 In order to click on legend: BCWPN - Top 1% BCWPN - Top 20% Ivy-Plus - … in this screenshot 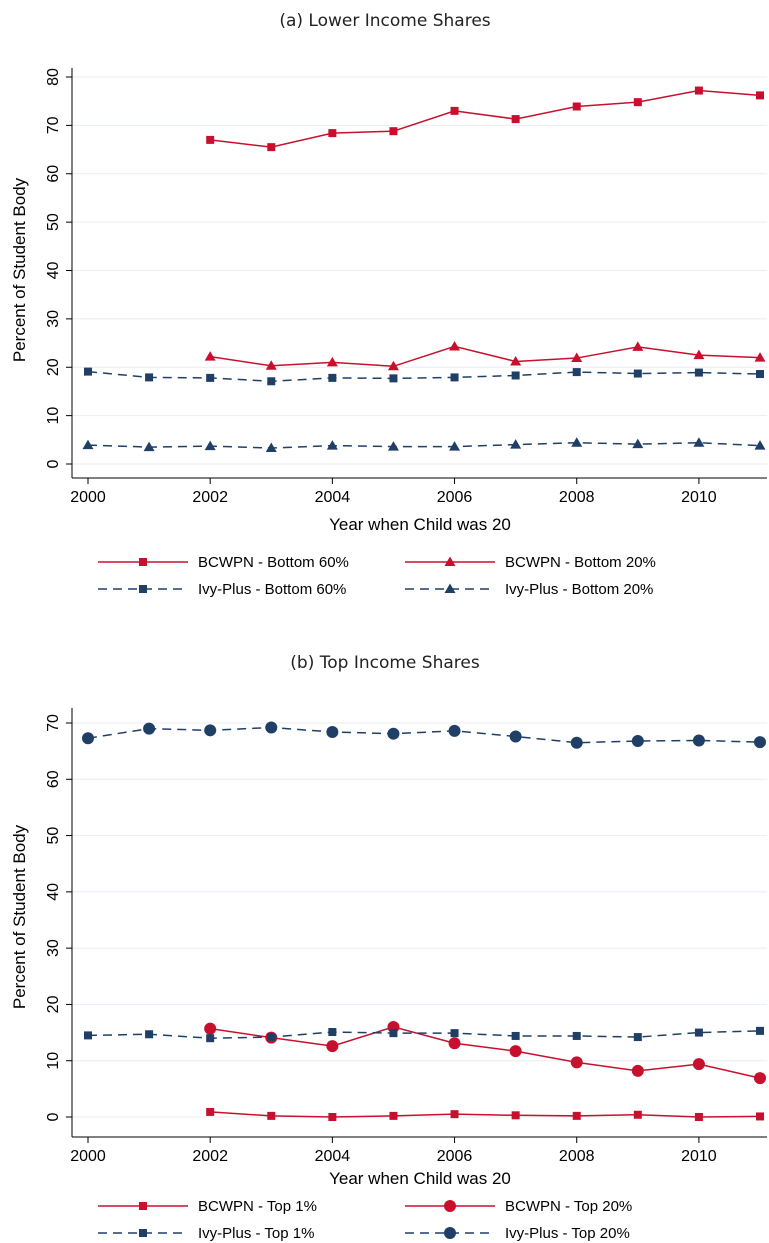, I will do `click(365, 1220)`.